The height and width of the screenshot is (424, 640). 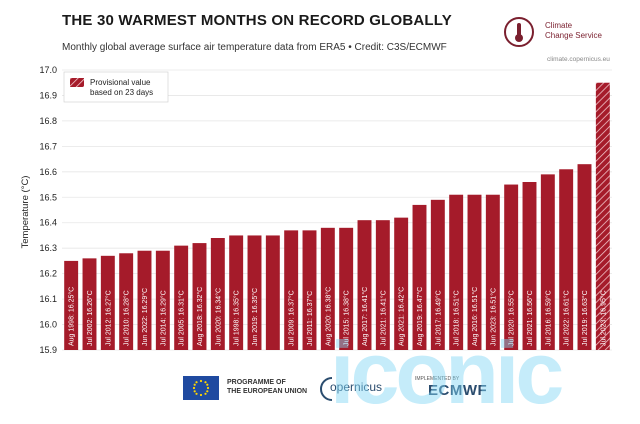 I want to click on y-tick-label: 16.2, so click(x=48, y=274).